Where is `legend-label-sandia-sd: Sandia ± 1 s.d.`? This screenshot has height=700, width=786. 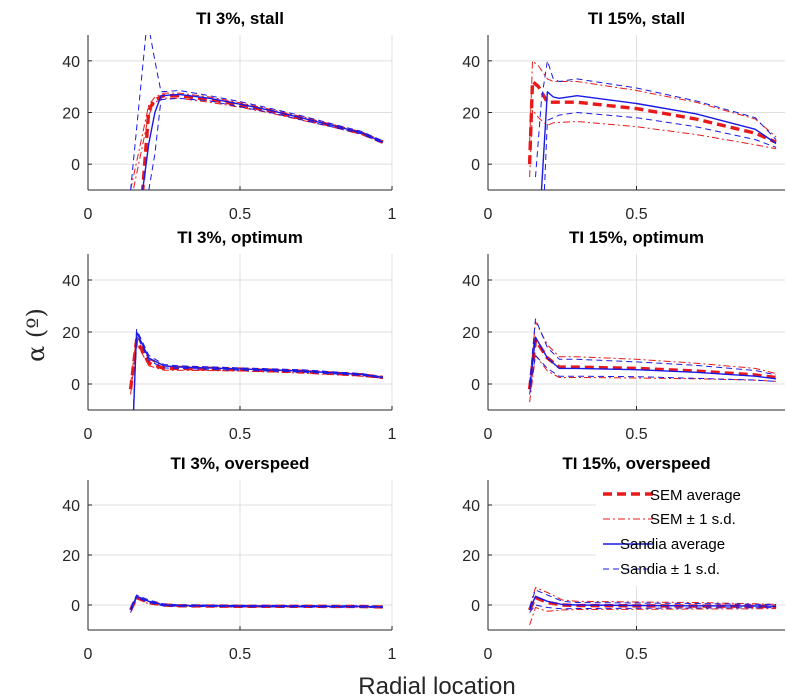 legend-label-sandia-sd: Sandia ± 1 s.d. is located at coordinates (670, 569).